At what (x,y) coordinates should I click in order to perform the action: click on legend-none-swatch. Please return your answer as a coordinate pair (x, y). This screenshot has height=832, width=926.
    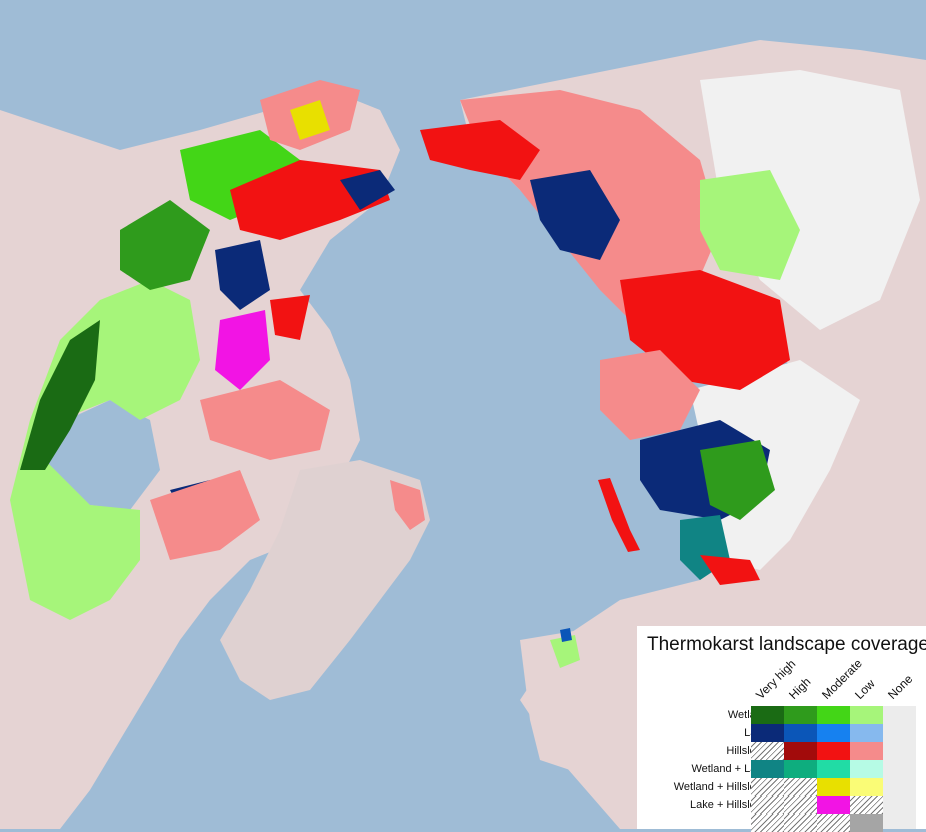
    Looking at the image, I should click on (899, 767).